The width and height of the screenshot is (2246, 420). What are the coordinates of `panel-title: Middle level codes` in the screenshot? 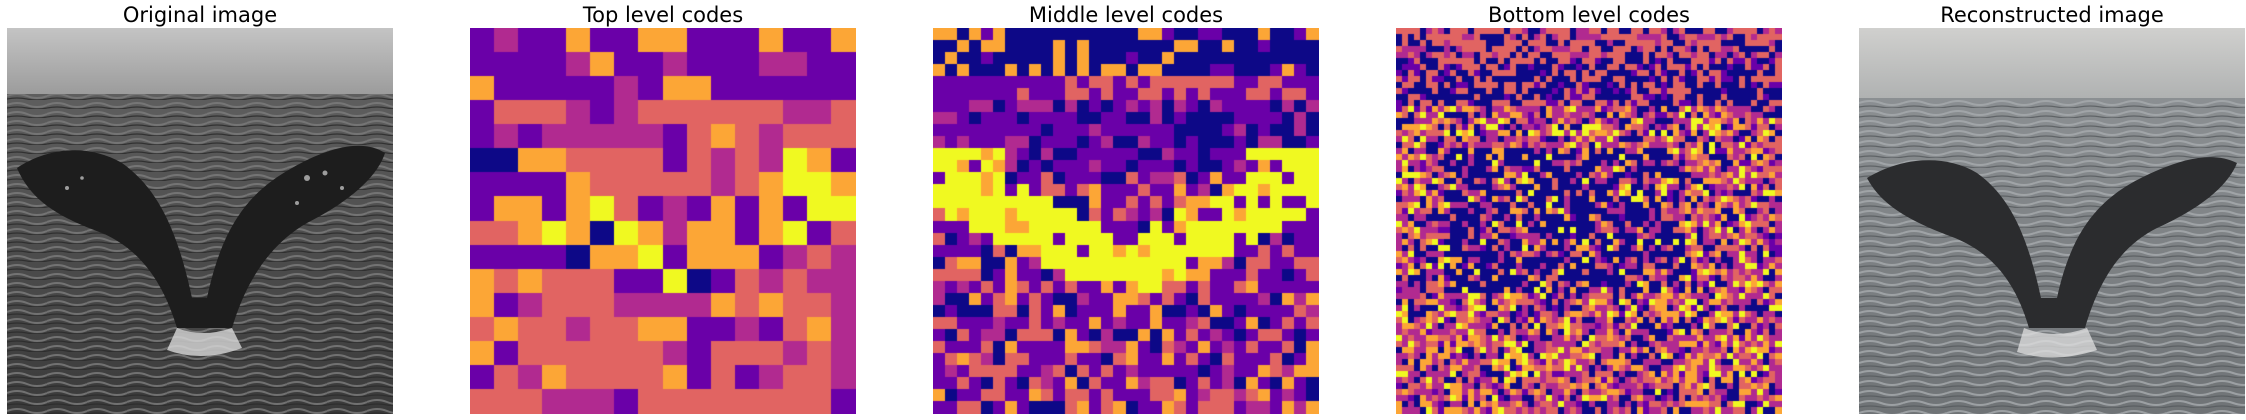 It's located at (1126, 15).